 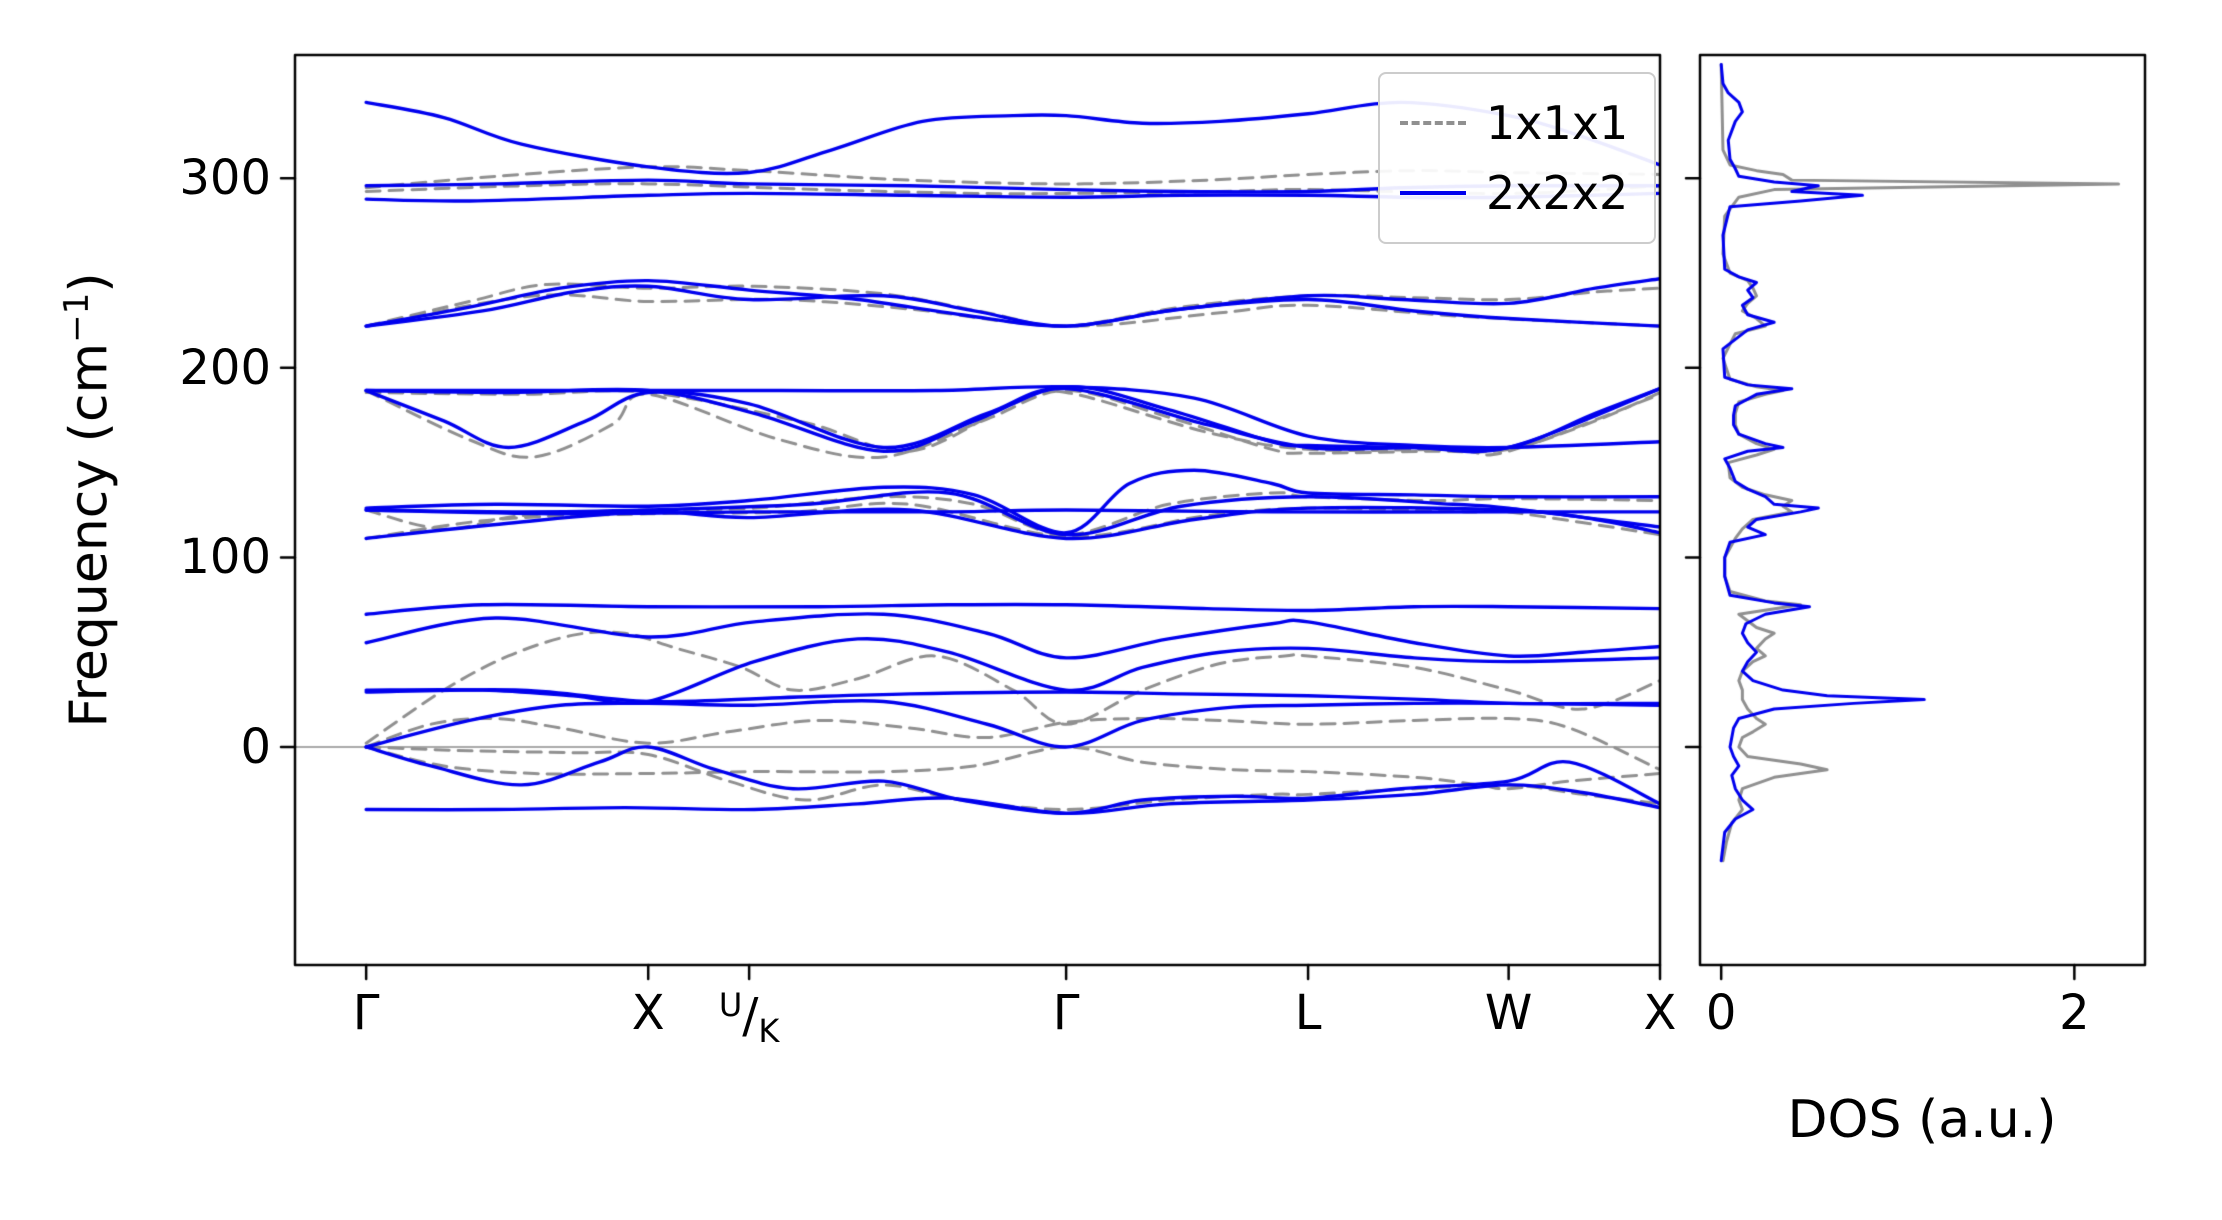 What do you see at coordinates (89, 282) in the screenshot?
I see `y-axis-label-suffix: )` at bounding box center [89, 282].